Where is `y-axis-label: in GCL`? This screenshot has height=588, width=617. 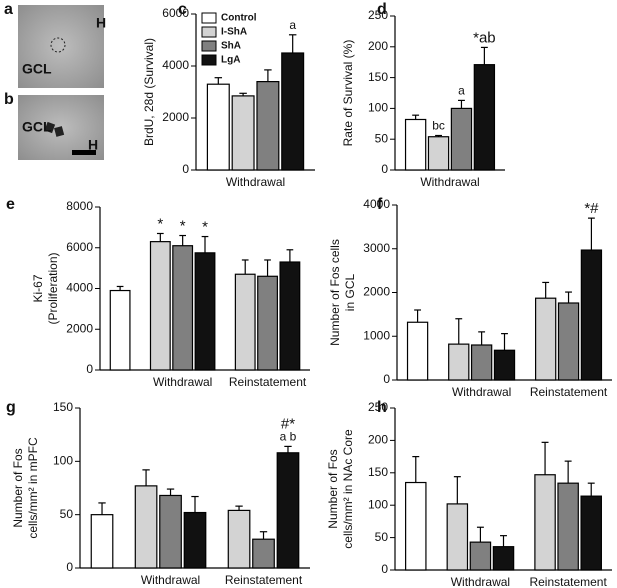 y-axis-label: in GCL is located at coordinates (350, 293).